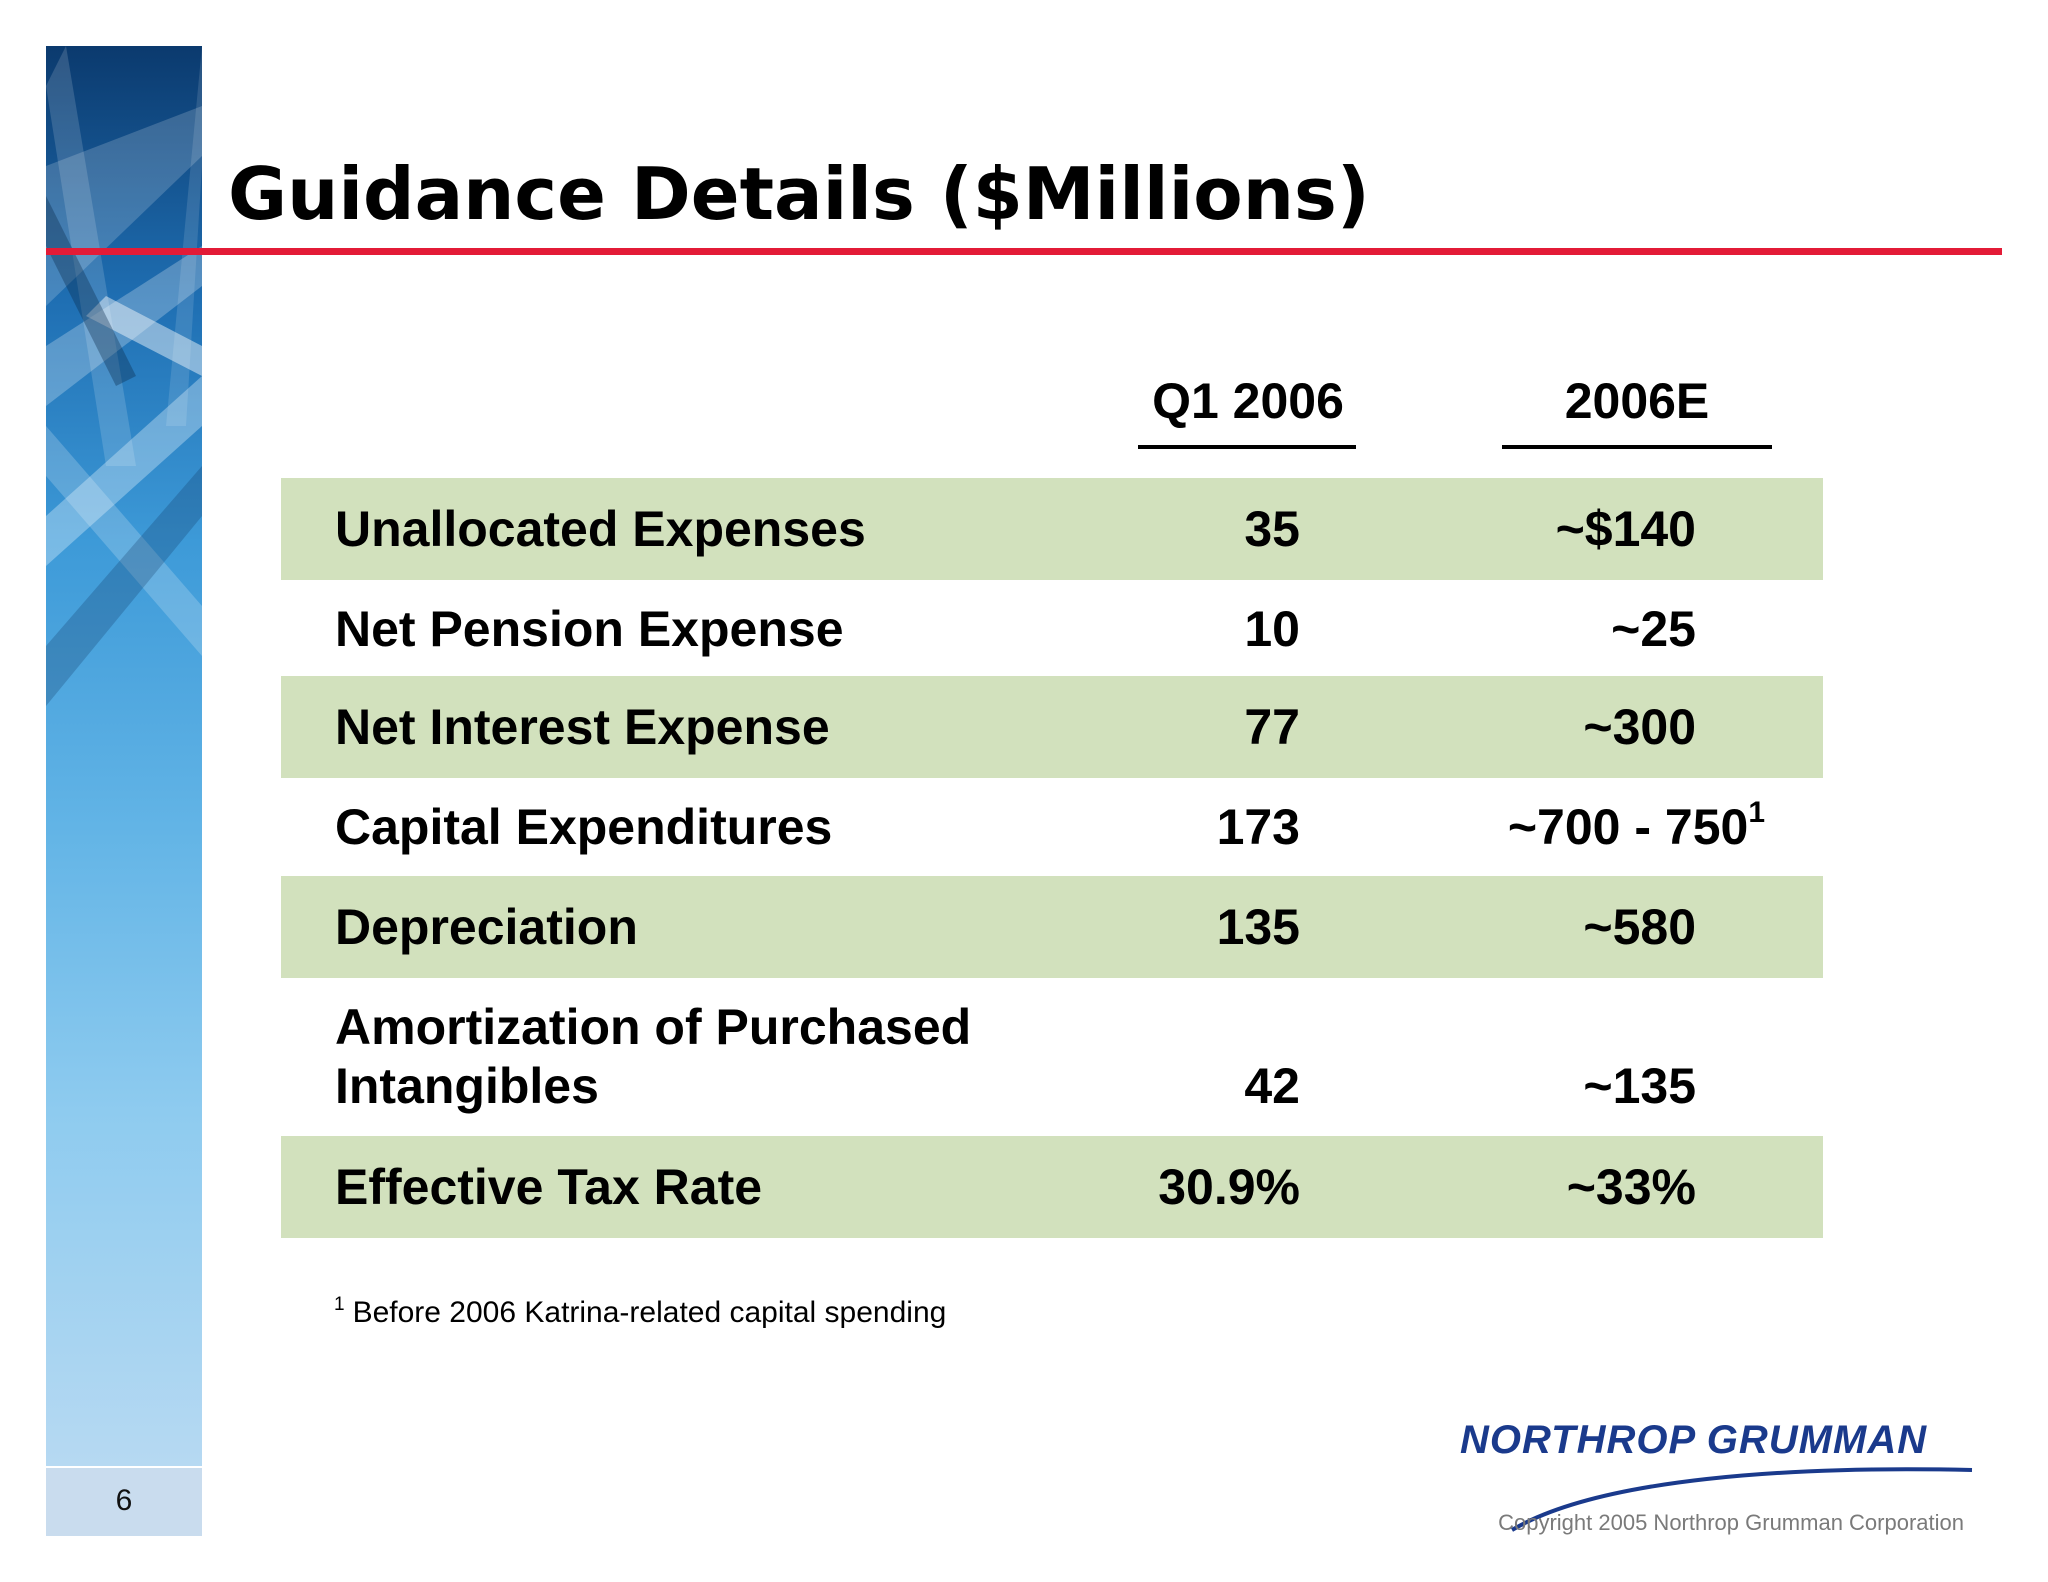 This screenshot has height=1582, width=2048. Describe the element at coordinates (1248, 401) in the screenshot. I see `column-header-q1-2006: Q1 2006` at that location.